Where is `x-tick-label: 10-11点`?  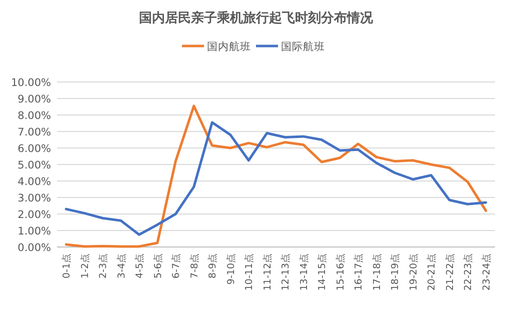
x-tick-label: 10-11点 is located at coordinates (249, 272).